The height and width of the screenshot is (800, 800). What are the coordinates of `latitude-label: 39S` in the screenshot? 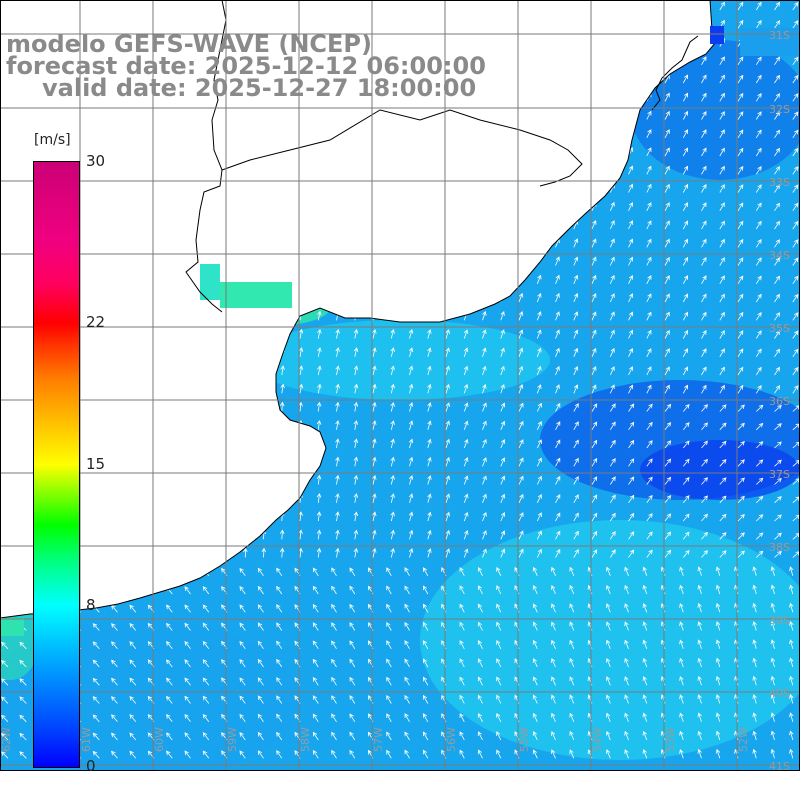 It's located at (779, 620).